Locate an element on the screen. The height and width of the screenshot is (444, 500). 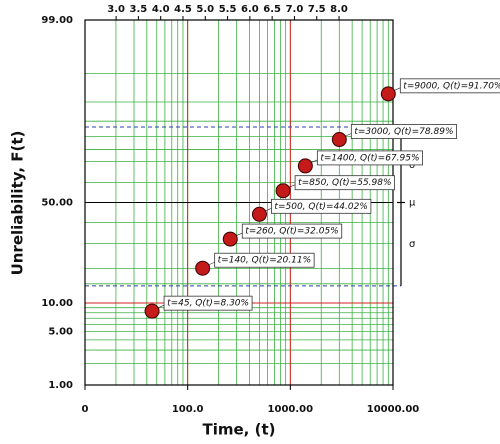
y-tick-label: 10.00 is located at coordinates (57, 303).